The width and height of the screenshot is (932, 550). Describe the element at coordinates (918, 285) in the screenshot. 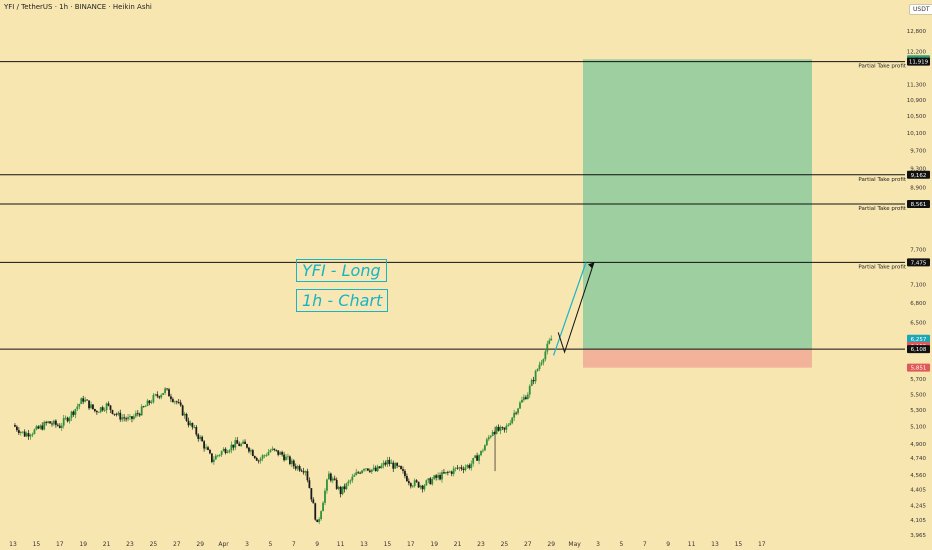

I see `price-tick-label: 7,100` at that location.